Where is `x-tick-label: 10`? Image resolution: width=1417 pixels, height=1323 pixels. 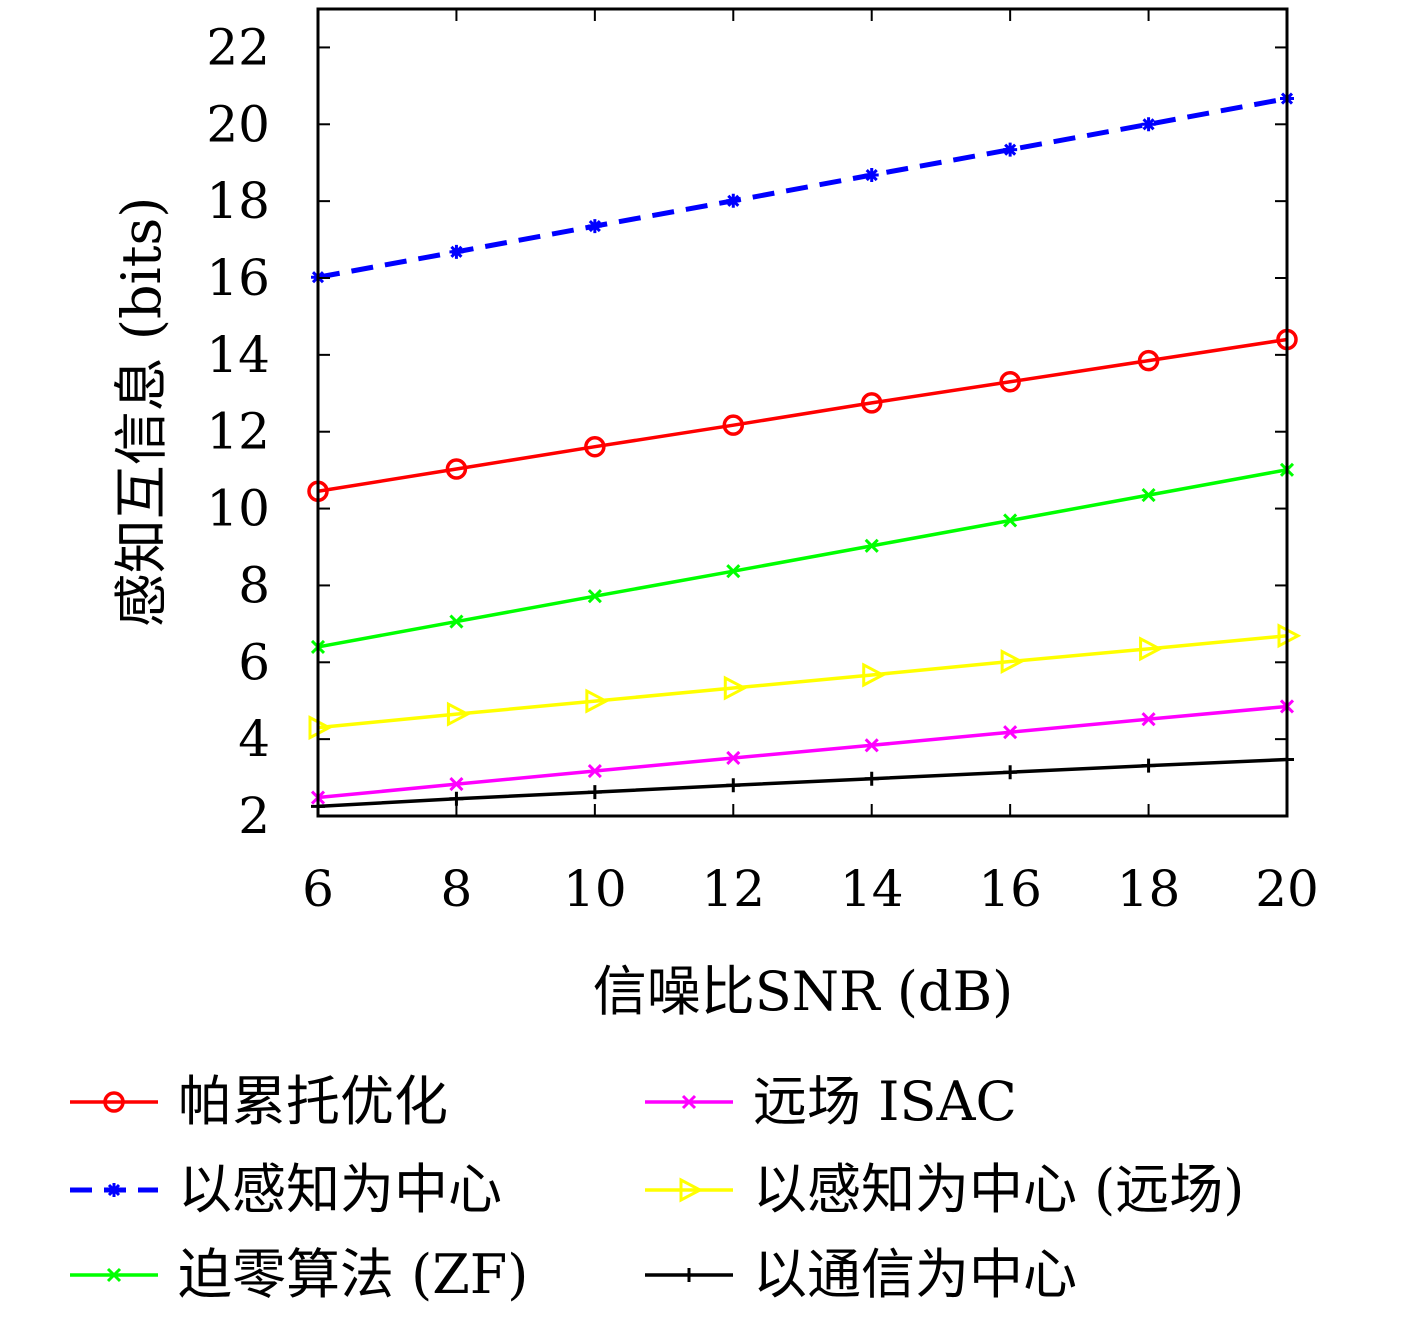 x-tick-label: 10 is located at coordinates (595, 889).